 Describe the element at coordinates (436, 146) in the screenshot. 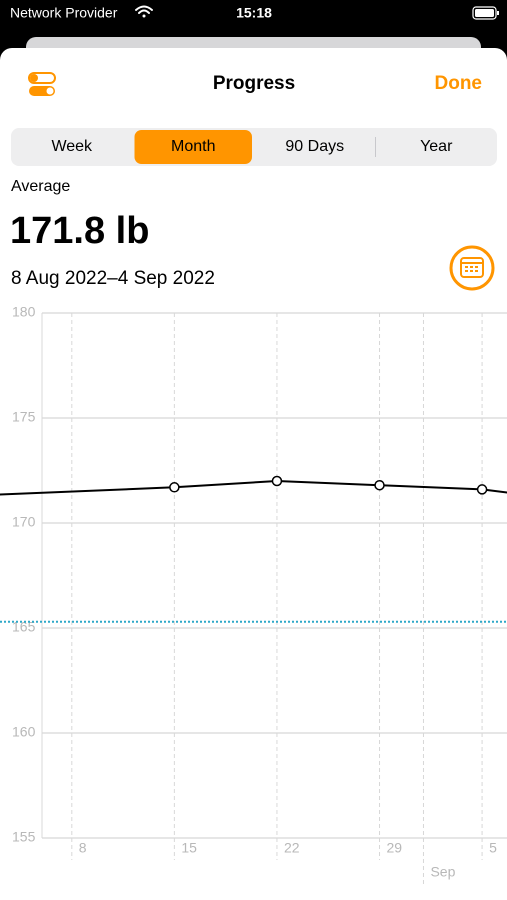

I see `segment-option: Year` at that location.